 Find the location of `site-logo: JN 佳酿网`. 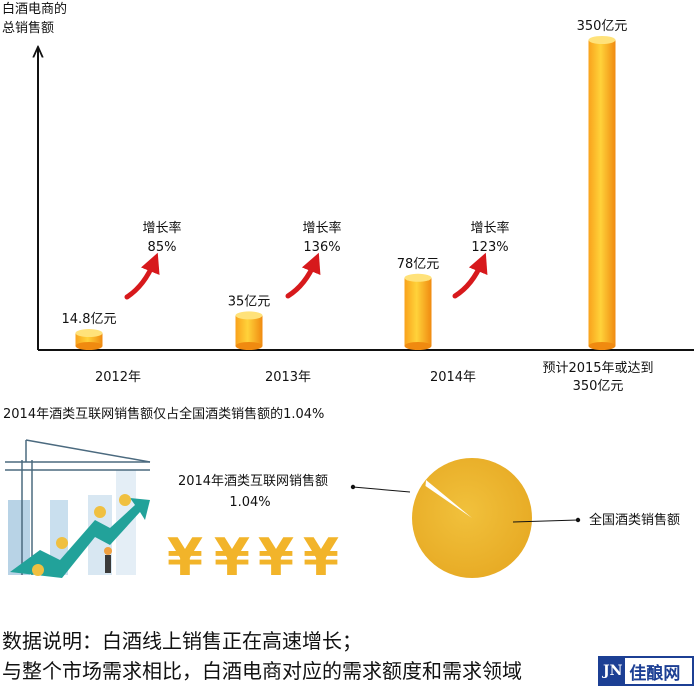

site-logo: JN 佳酿网 is located at coordinates (646, 671).